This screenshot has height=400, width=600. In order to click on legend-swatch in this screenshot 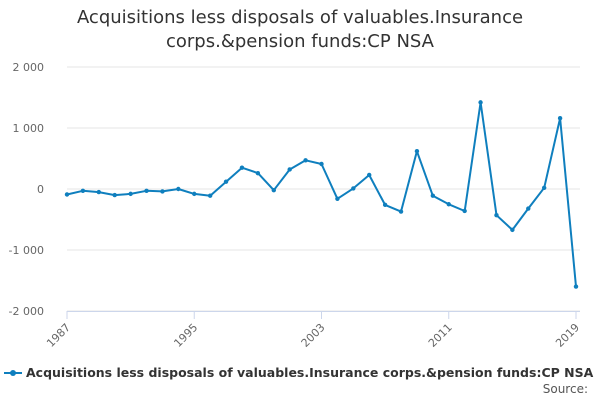, I will do `click(13, 373)`.